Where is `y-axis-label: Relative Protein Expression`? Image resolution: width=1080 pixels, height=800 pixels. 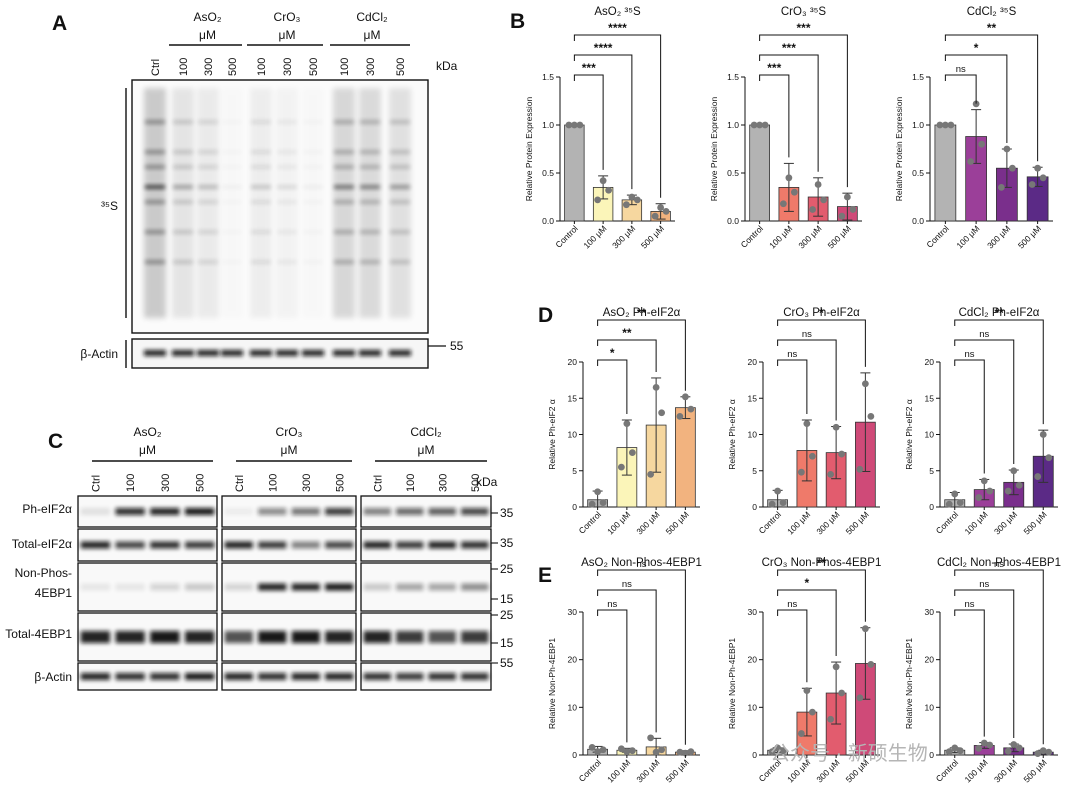
y-axis-label: Relative Protein Expression is located at coordinates (714, 149).